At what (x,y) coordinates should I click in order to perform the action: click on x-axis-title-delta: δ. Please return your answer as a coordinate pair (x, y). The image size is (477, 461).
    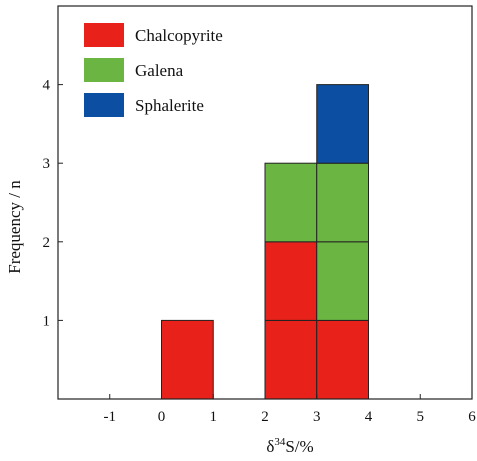
    Looking at the image, I should click on (270, 446).